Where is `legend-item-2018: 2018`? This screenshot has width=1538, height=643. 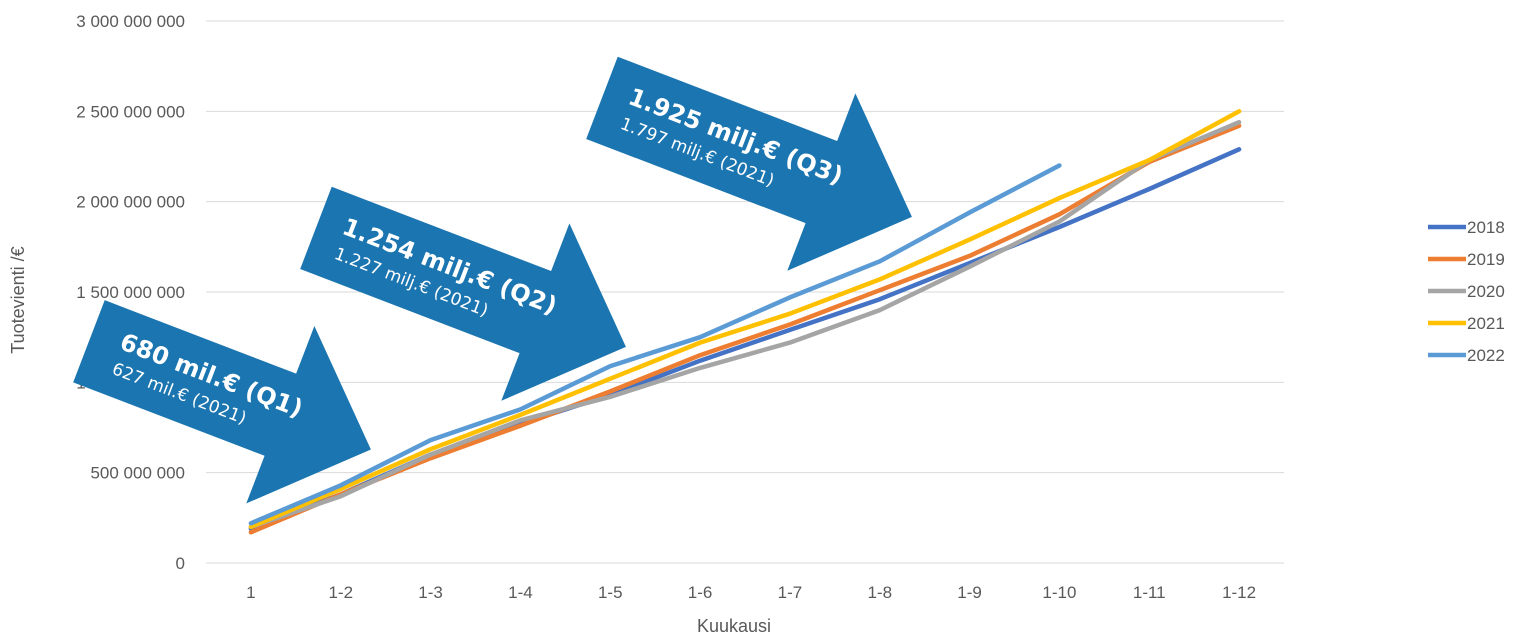 legend-item-2018: 2018 is located at coordinates (1466, 227).